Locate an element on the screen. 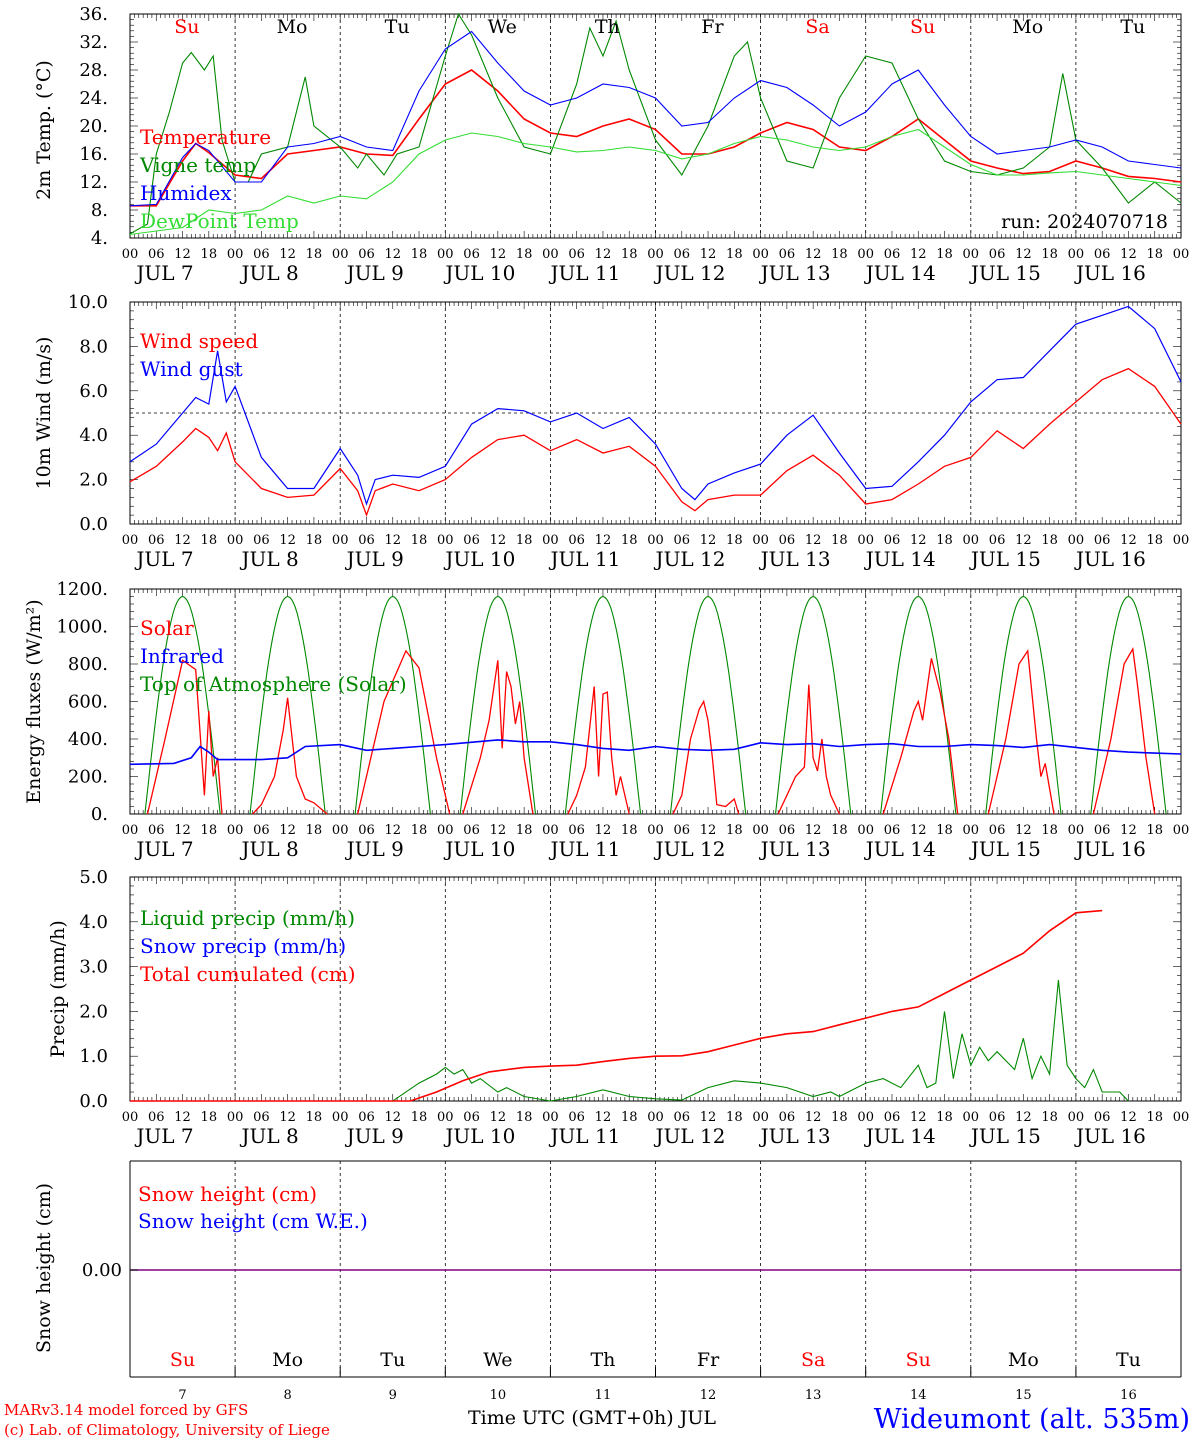 This screenshot has height=1440, width=1194. weekday-label-top: Su is located at coordinates (922, 27).